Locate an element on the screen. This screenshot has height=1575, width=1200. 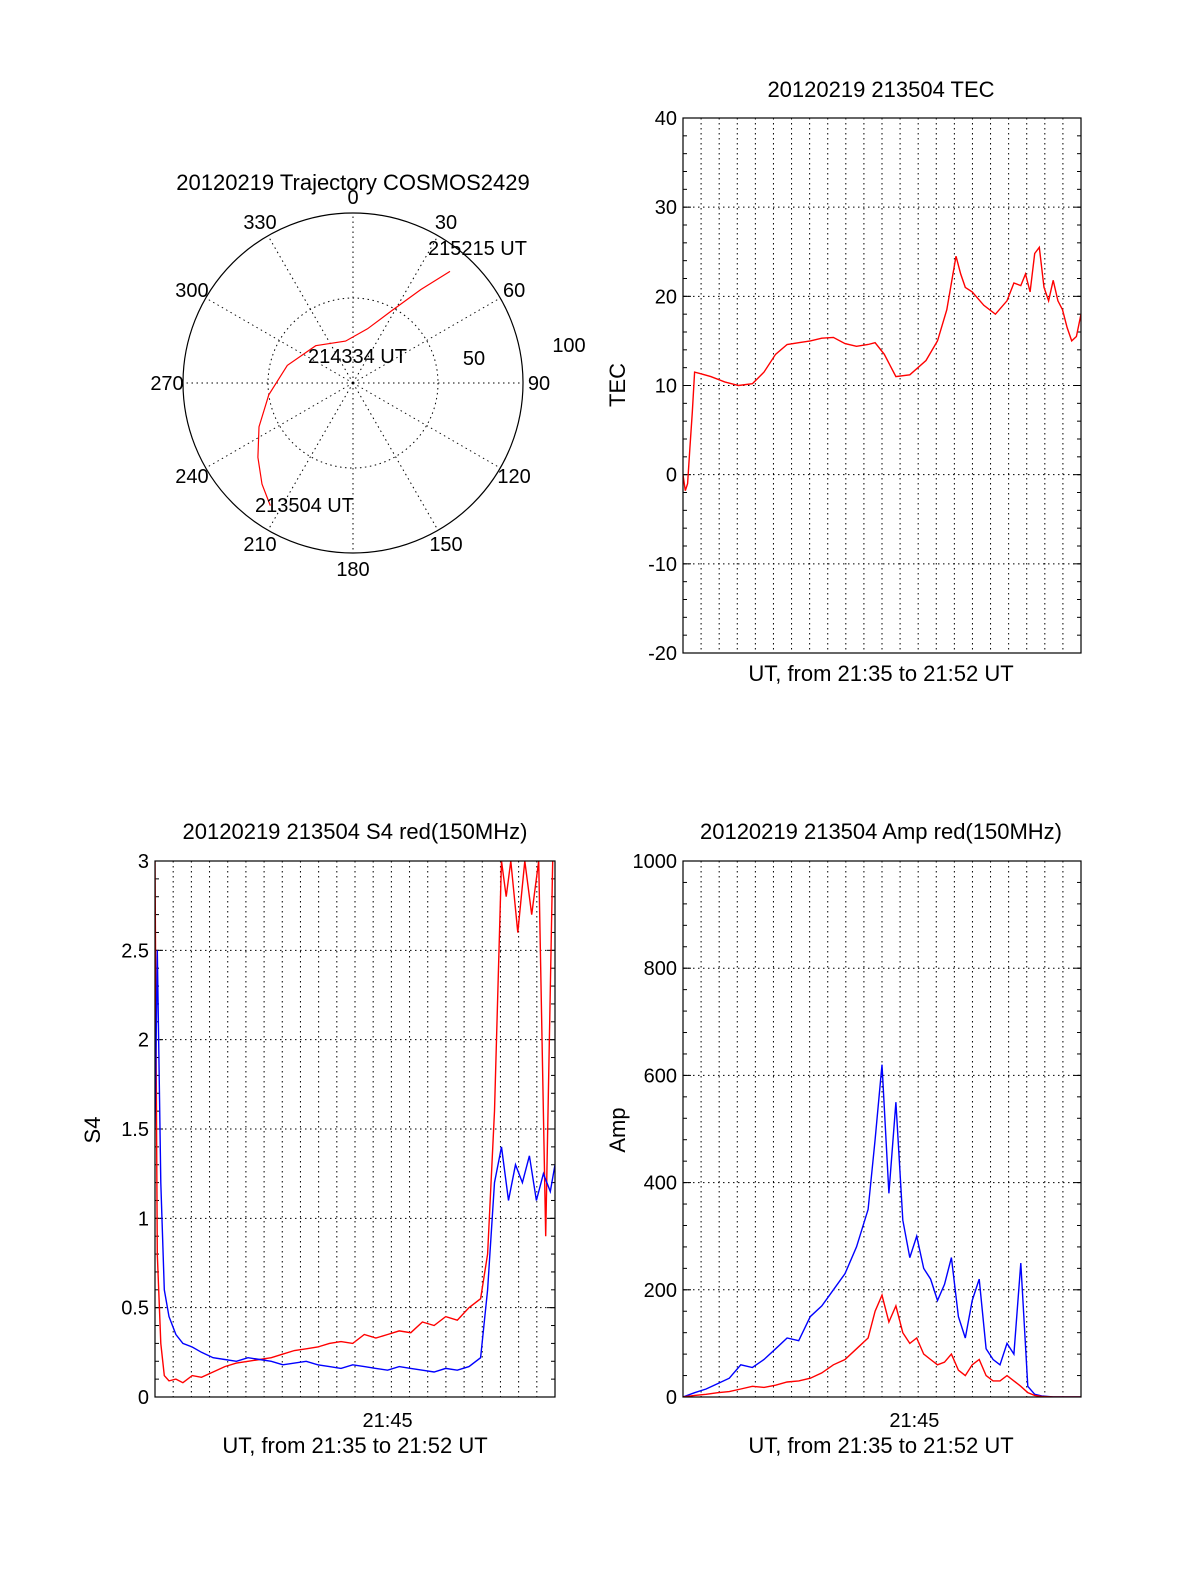
polar-angle-labels: 0 30 60 90 120 150 180 210 240 270 300 330 is located at coordinates (350, 384).